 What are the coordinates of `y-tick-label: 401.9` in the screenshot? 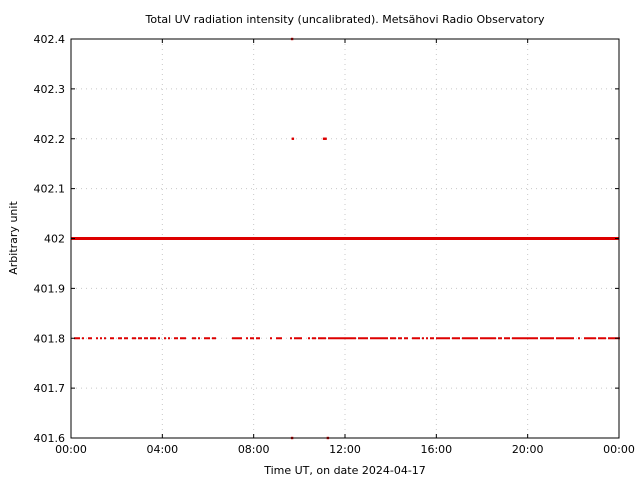 It's located at (50, 288).